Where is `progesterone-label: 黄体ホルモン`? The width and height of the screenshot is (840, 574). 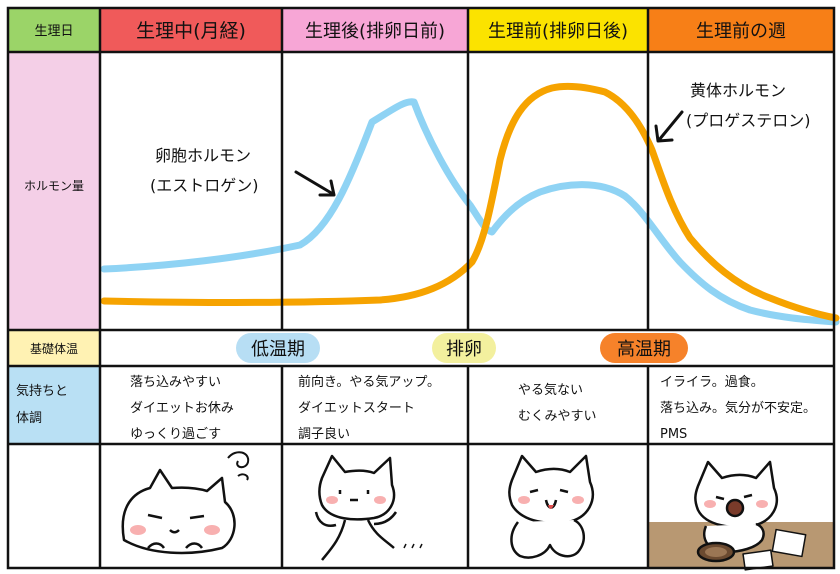
progesterone-label: 黄体ホルモン is located at coordinates (738, 90).